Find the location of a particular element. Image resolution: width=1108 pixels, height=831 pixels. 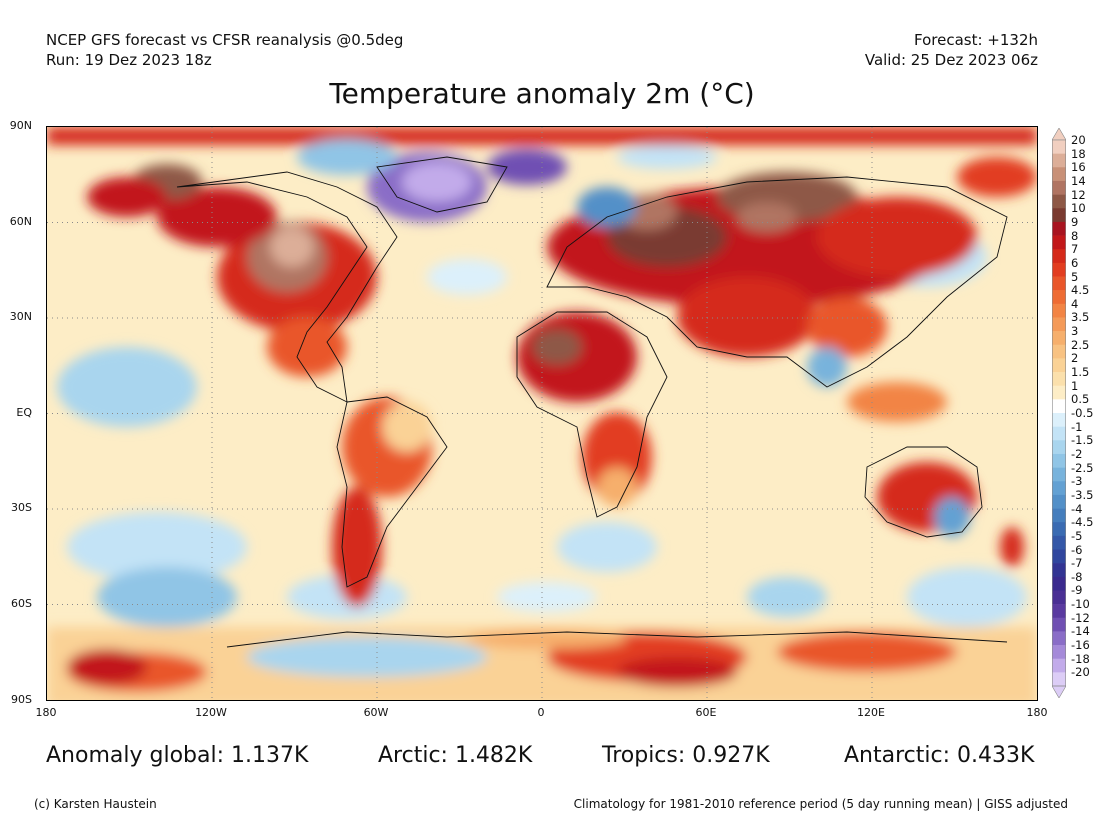

colorbar-label: 6 is located at coordinates (1075, 262).